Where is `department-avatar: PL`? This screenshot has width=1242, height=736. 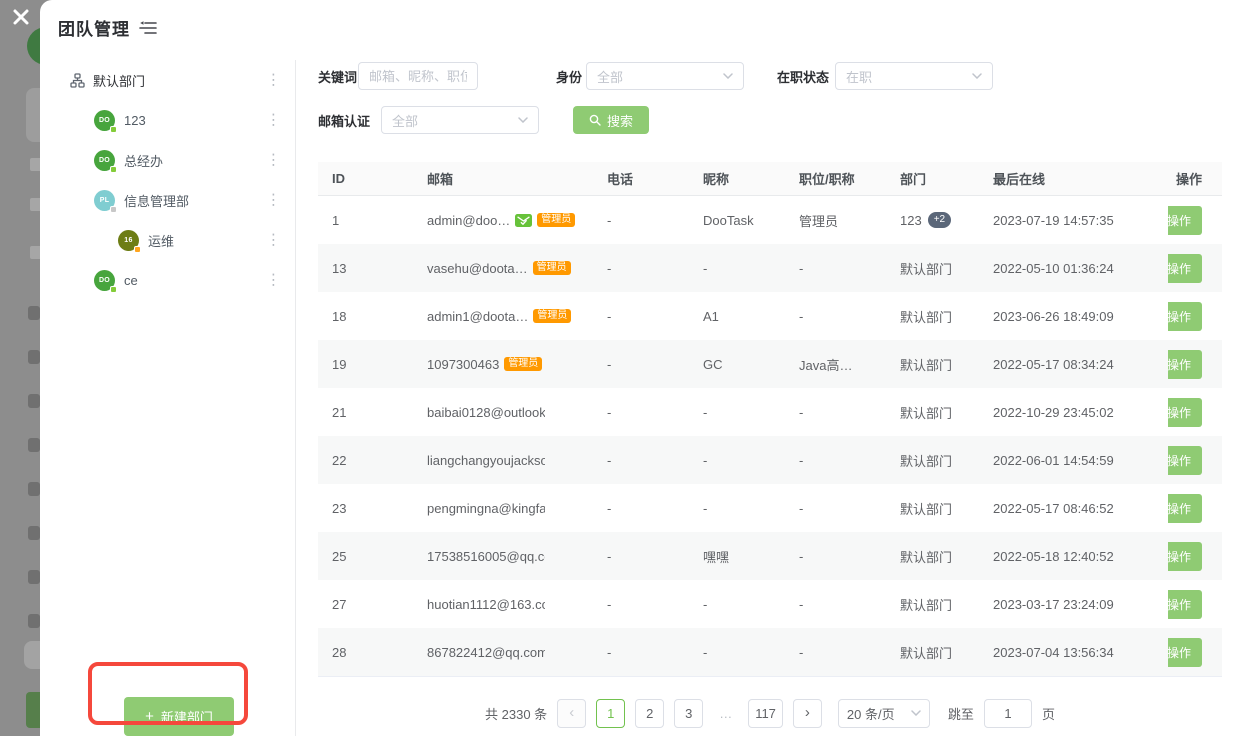
department-avatar: PL is located at coordinates (105, 201).